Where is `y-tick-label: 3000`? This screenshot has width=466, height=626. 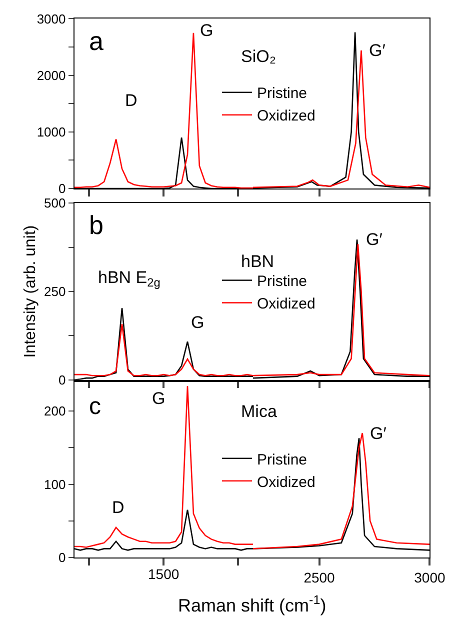 y-tick-label: 3000 is located at coordinates (51, 18).